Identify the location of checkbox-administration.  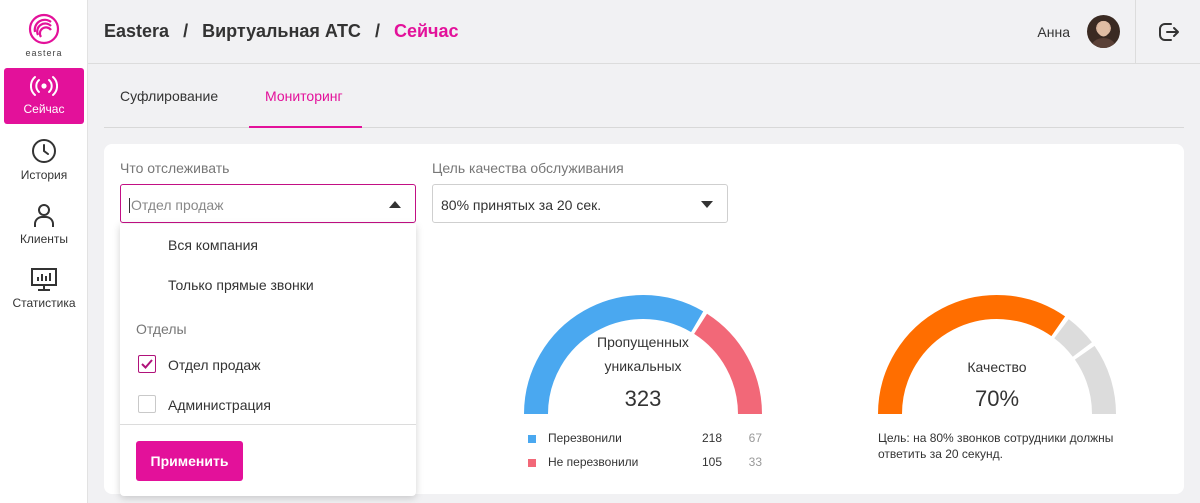
(147, 404).